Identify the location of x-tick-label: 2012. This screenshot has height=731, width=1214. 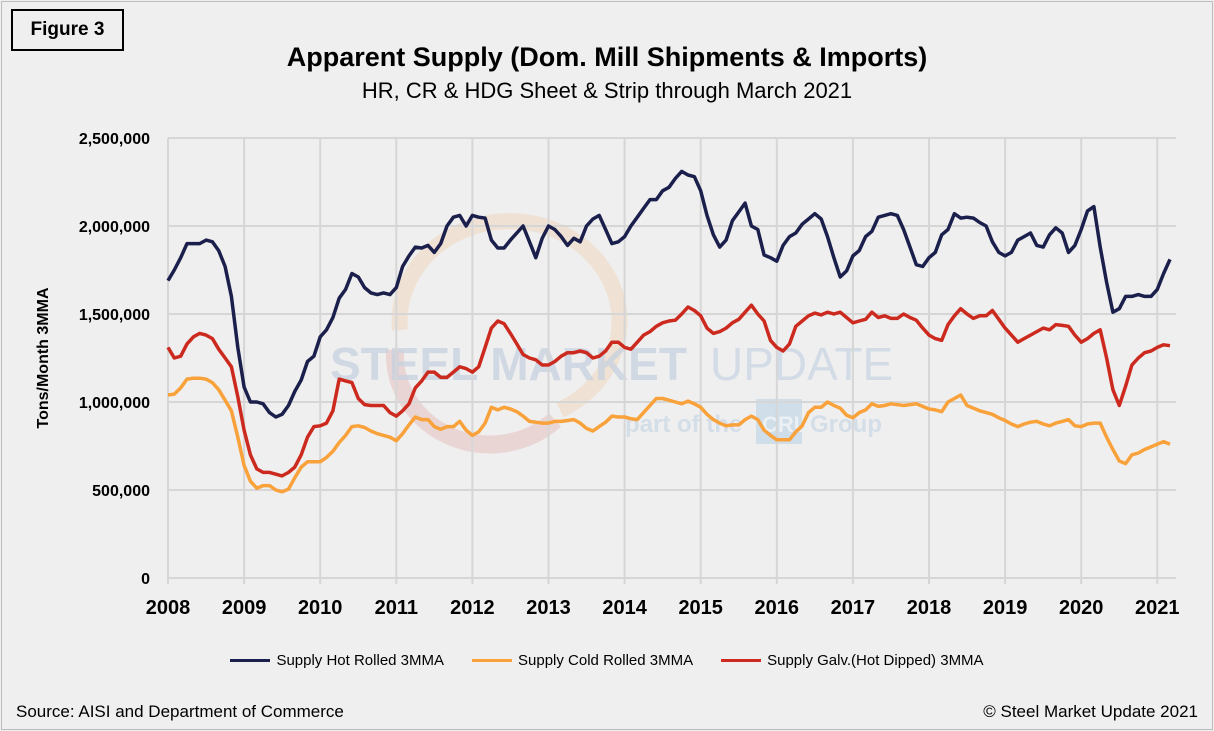
(472, 608).